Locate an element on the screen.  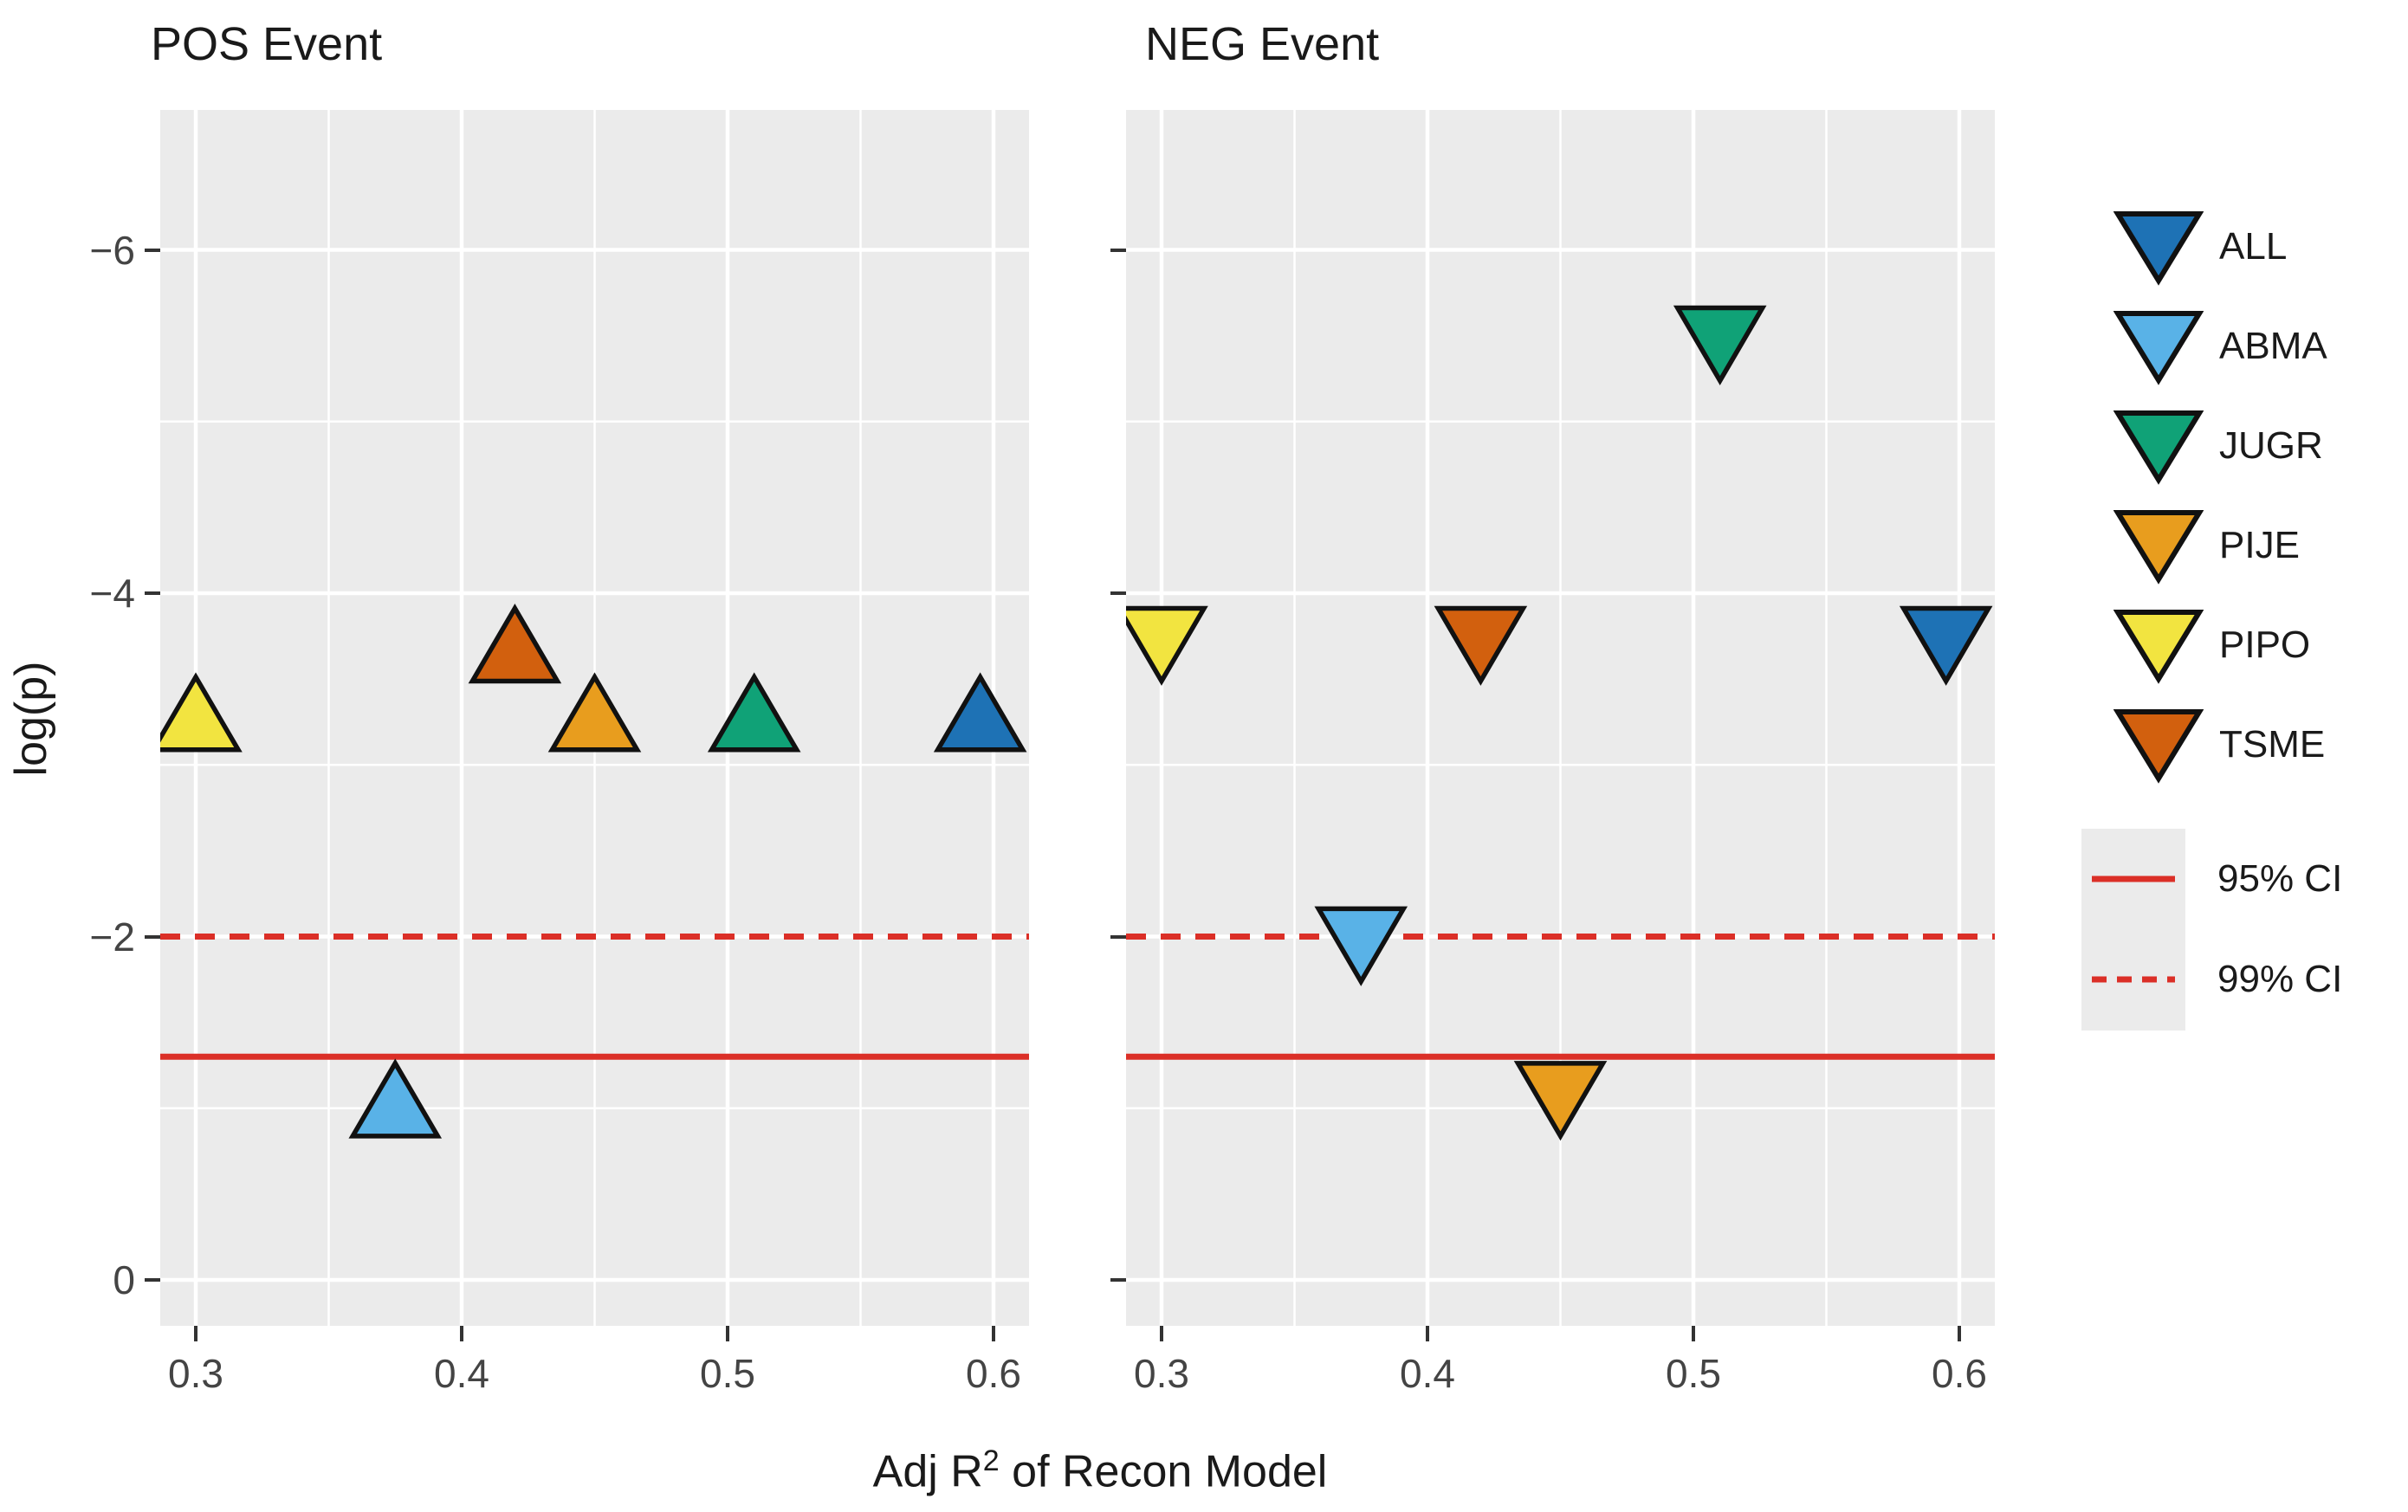
legend-item-jugr: JUGR is located at coordinates (2218, 446).